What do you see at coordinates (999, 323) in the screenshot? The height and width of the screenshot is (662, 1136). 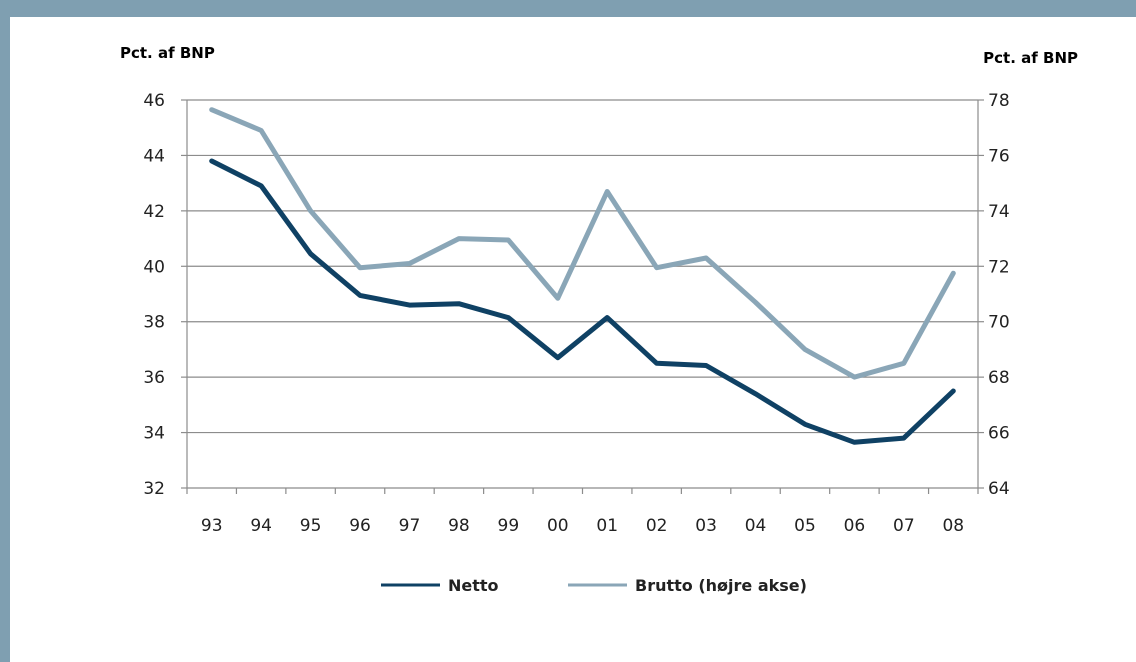 I see `right-tick-label: 70` at bounding box center [999, 323].